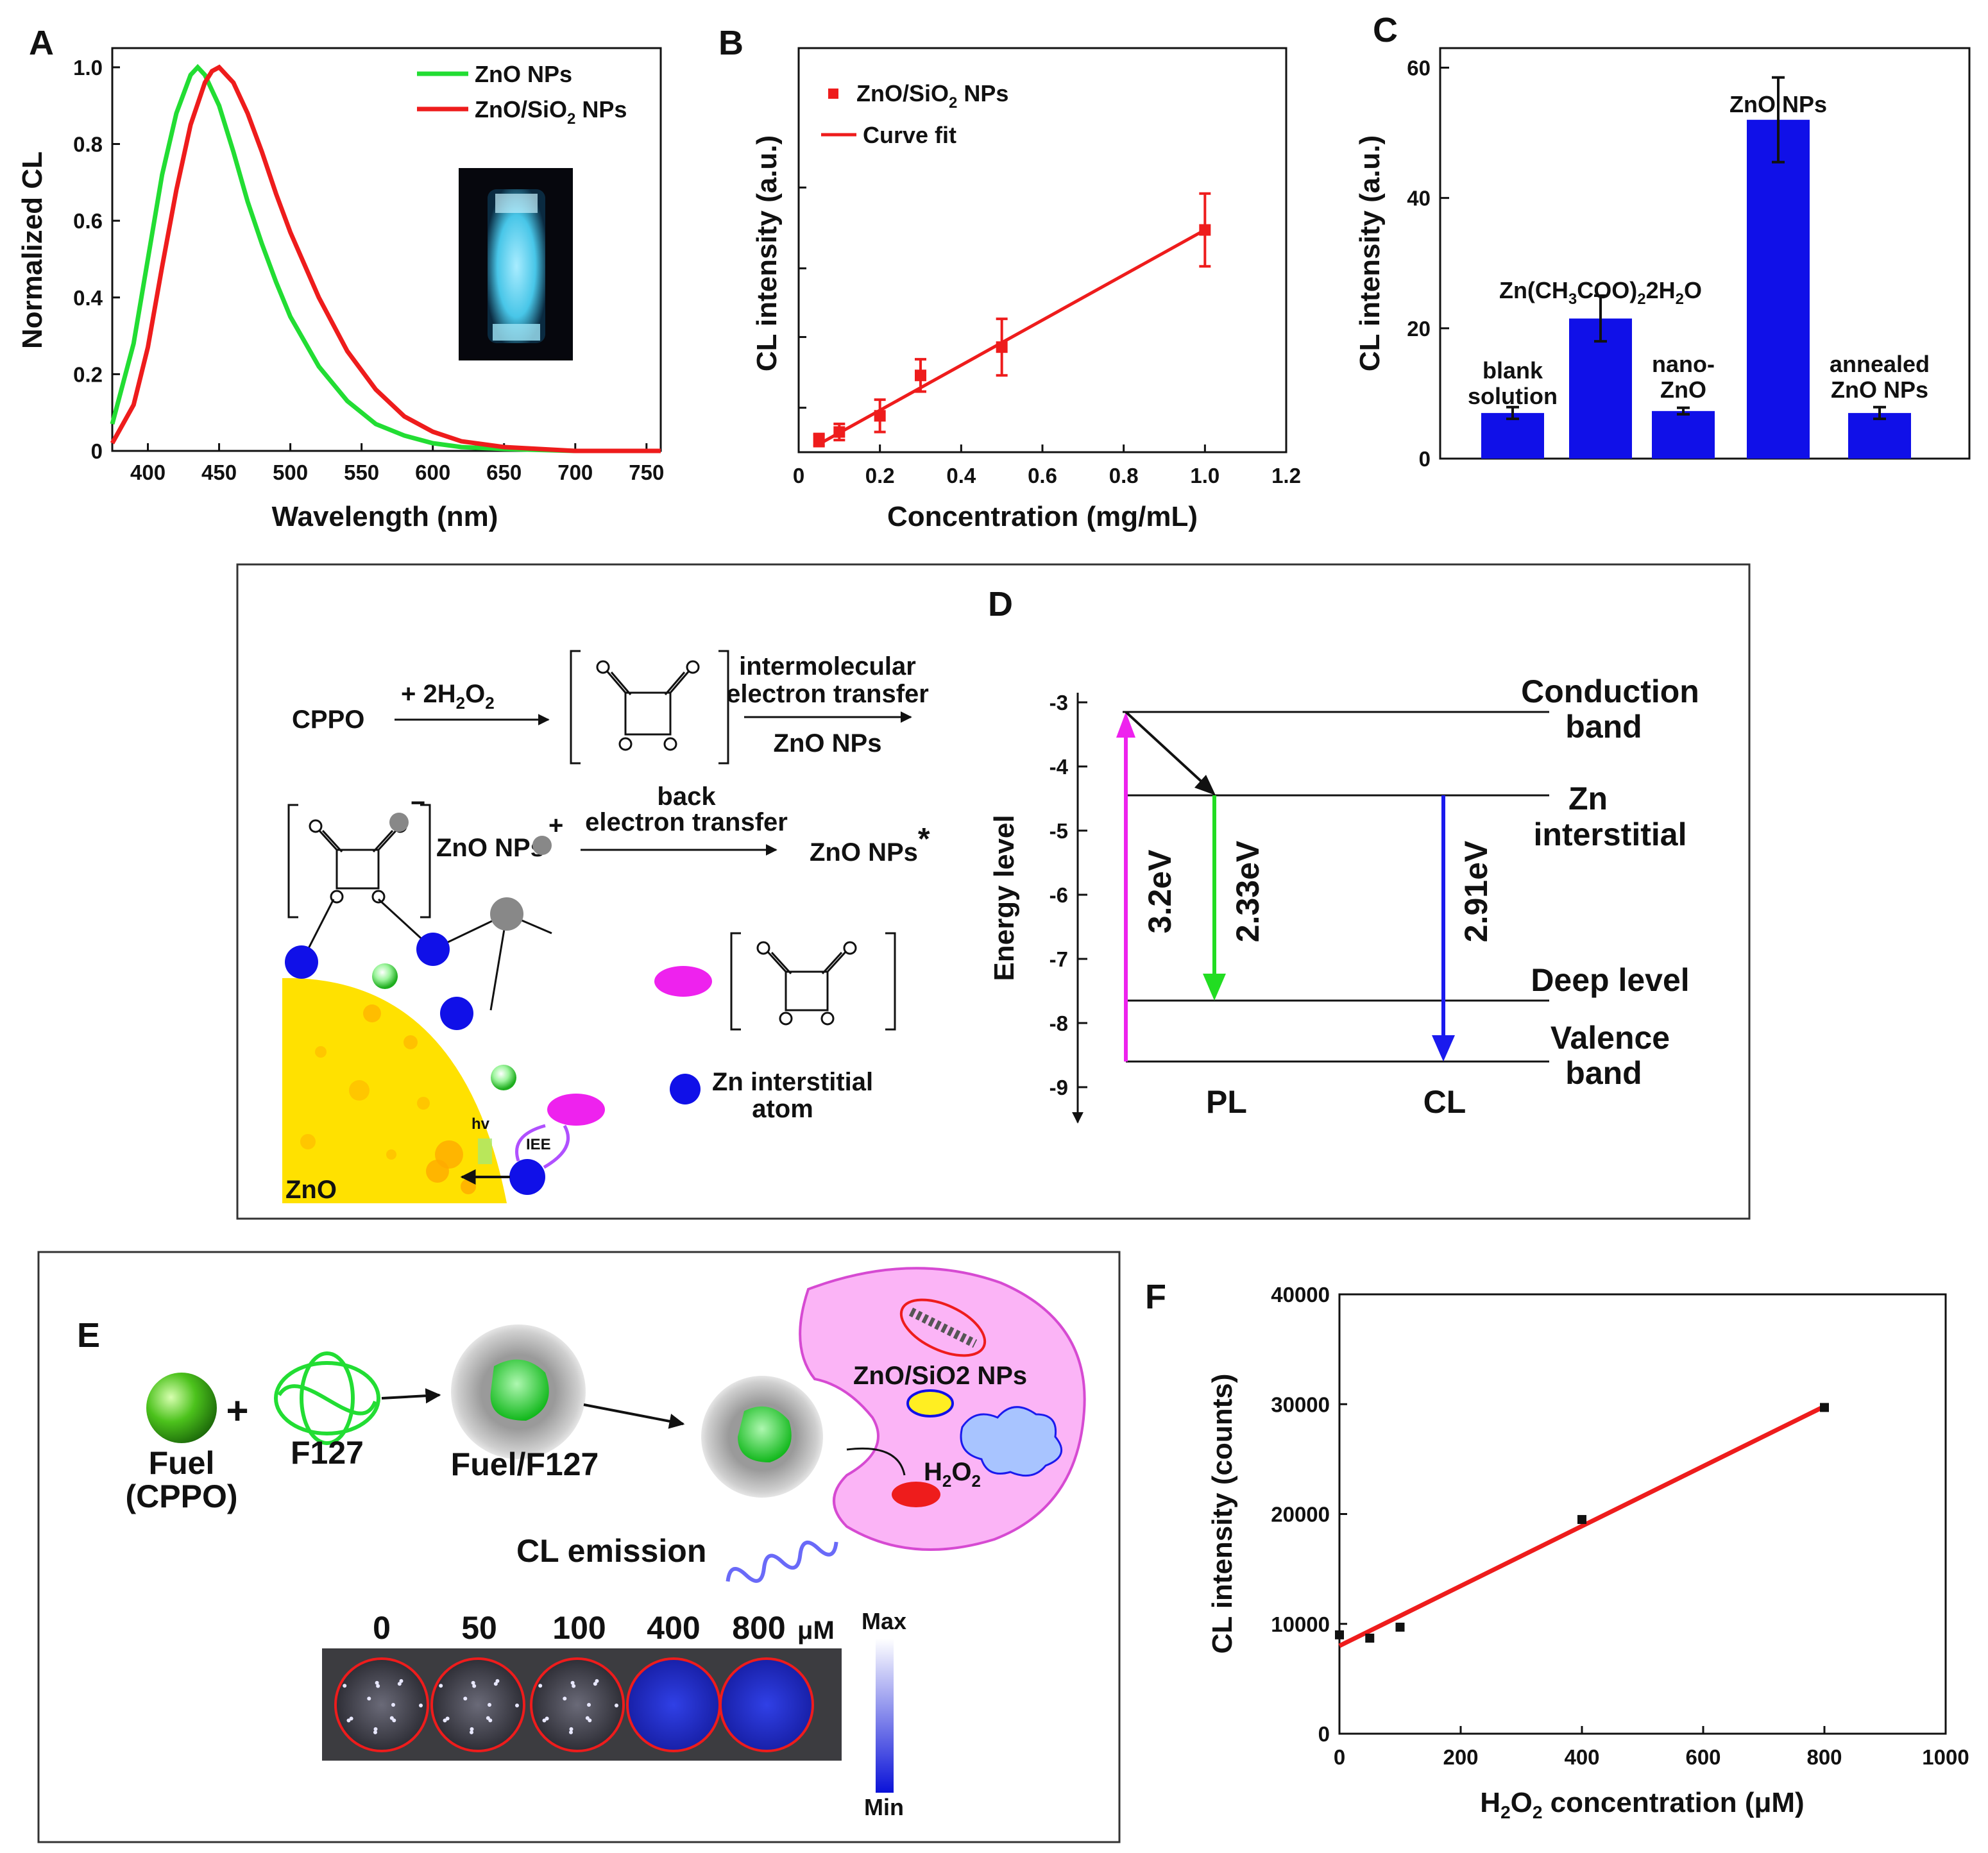  Describe the element at coordinates (527, 1177) in the screenshot. I see `zn-atom-icon` at that location.